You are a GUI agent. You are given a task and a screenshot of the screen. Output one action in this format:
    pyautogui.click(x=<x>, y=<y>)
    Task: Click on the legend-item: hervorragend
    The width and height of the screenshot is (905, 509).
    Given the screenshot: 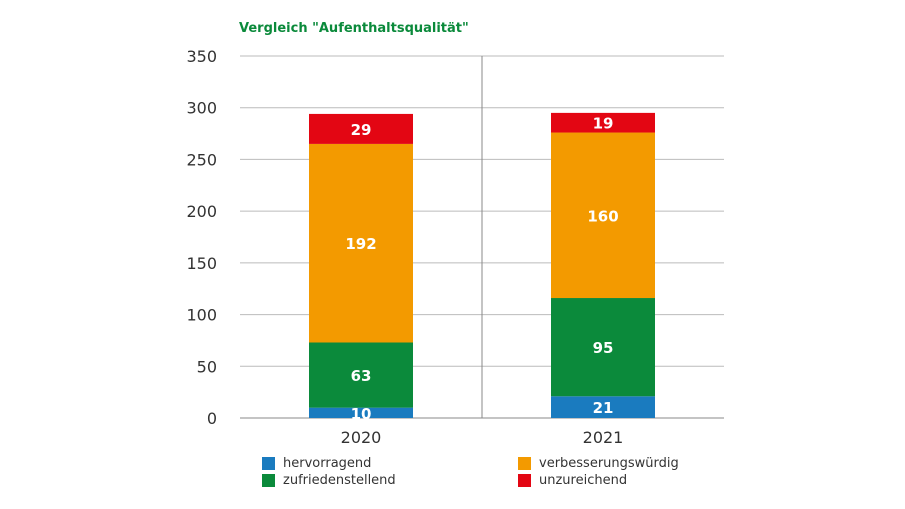 What is the action you would take?
    pyautogui.click(x=316, y=463)
    